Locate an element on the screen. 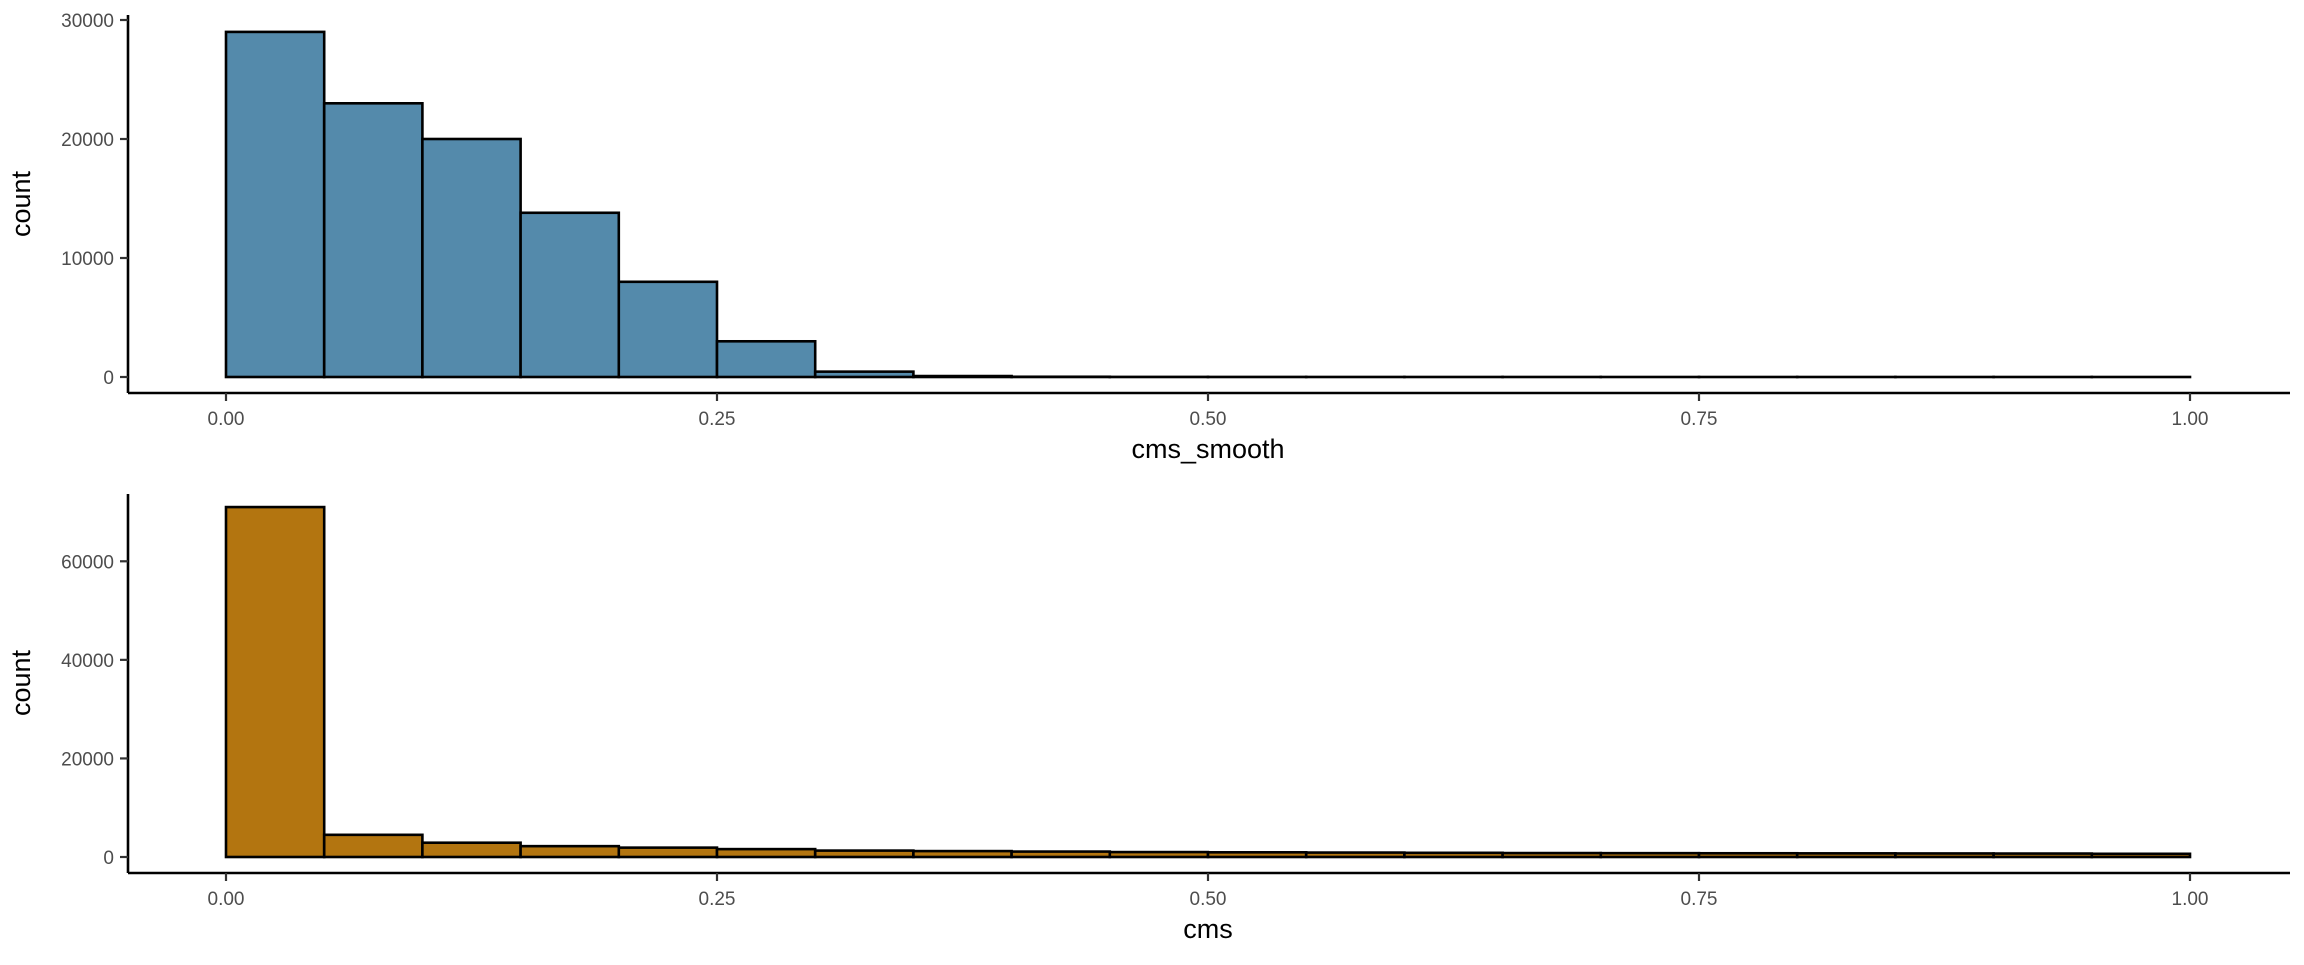 The width and height of the screenshot is (2304, 965). cms-smooth-y-tick-label: 30000 is located at coordinates (87, 21).